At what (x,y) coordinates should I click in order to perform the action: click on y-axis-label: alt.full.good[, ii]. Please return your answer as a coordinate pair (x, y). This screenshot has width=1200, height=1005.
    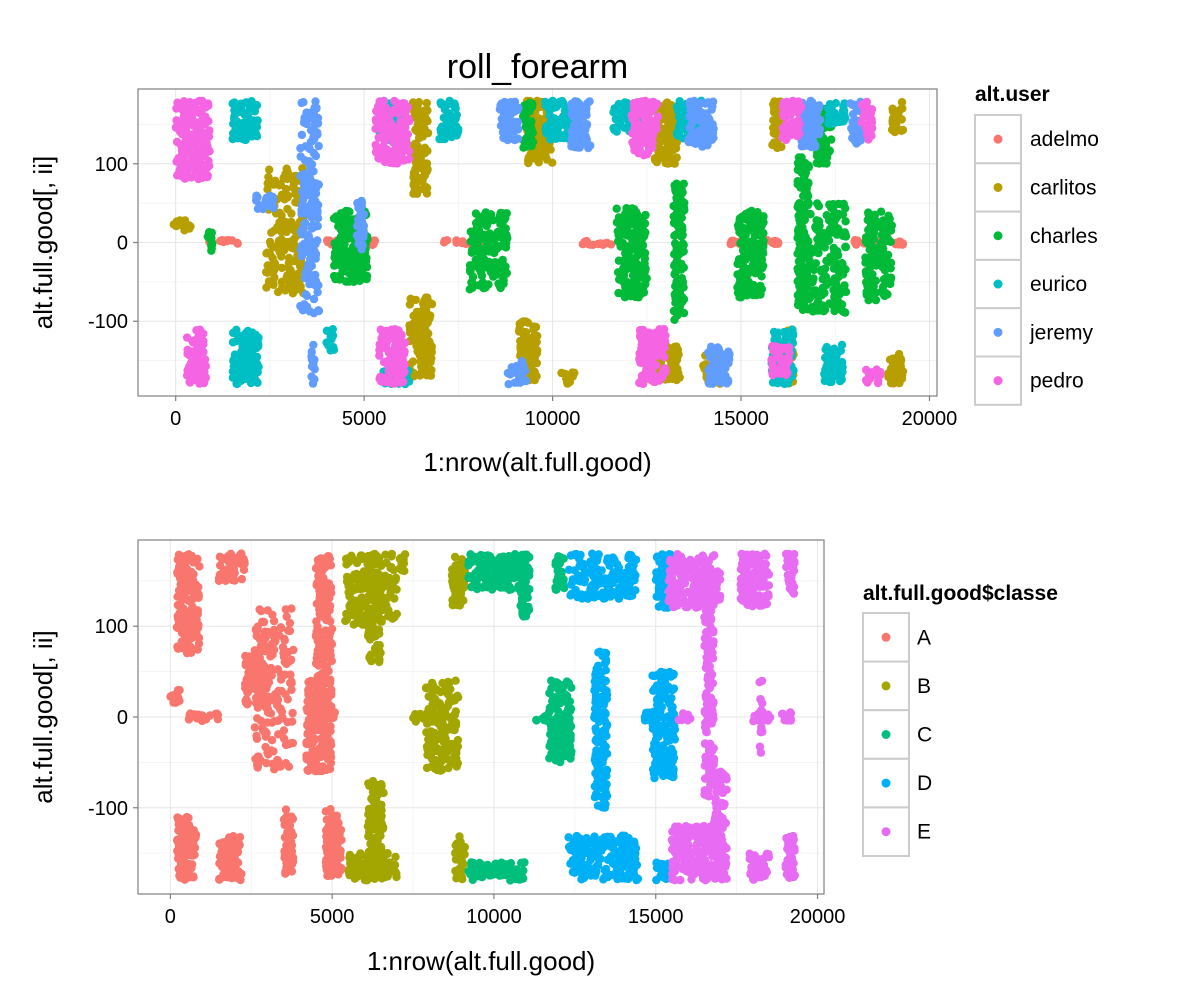
    Looking at the image, I should click on (43, 242).